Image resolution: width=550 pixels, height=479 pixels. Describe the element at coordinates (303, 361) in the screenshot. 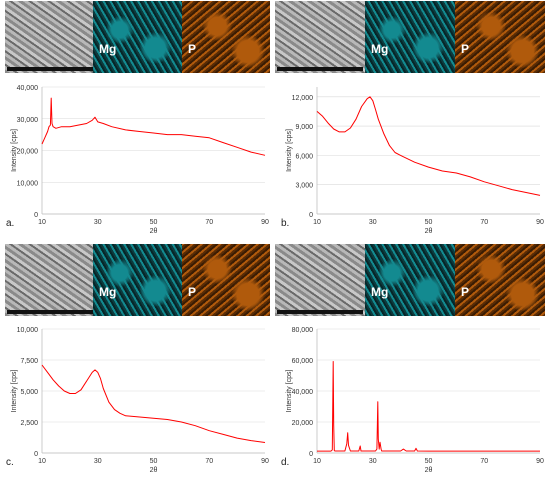

I see `y-tick-label: 60,000` at that location.